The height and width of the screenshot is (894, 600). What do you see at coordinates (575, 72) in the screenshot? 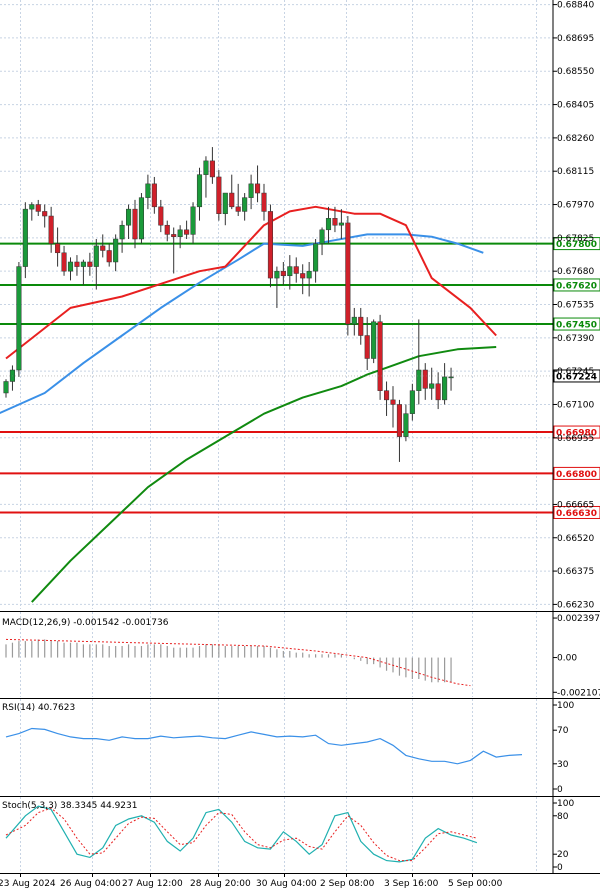
I see `price-tick-label: 0.68550` at bounding box center [575, 72].